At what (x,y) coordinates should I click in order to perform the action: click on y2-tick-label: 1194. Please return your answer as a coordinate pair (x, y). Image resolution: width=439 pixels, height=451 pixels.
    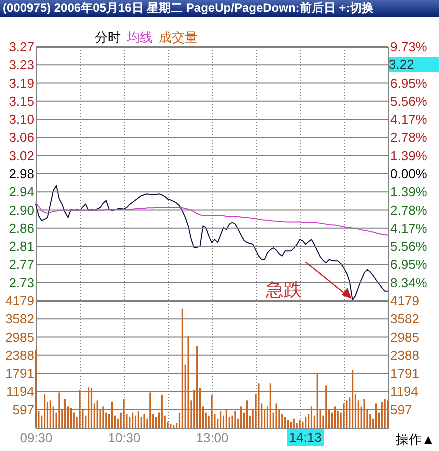
    Looking at the image, I should click on (404, 392).